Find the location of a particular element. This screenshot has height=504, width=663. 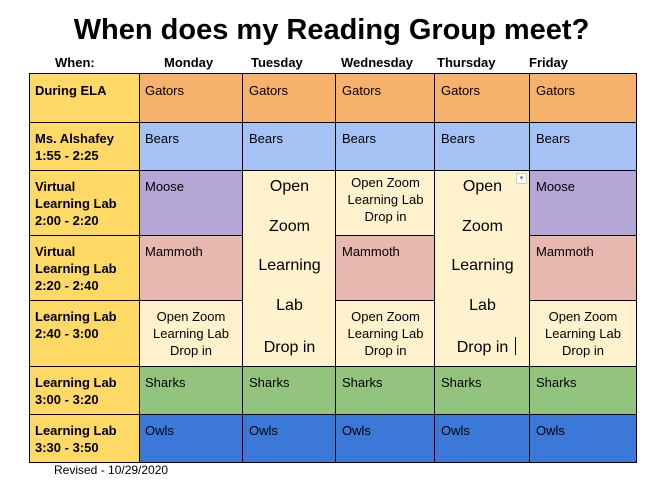

cell-bears-friday: Bears is located at coordinates (583, 146).